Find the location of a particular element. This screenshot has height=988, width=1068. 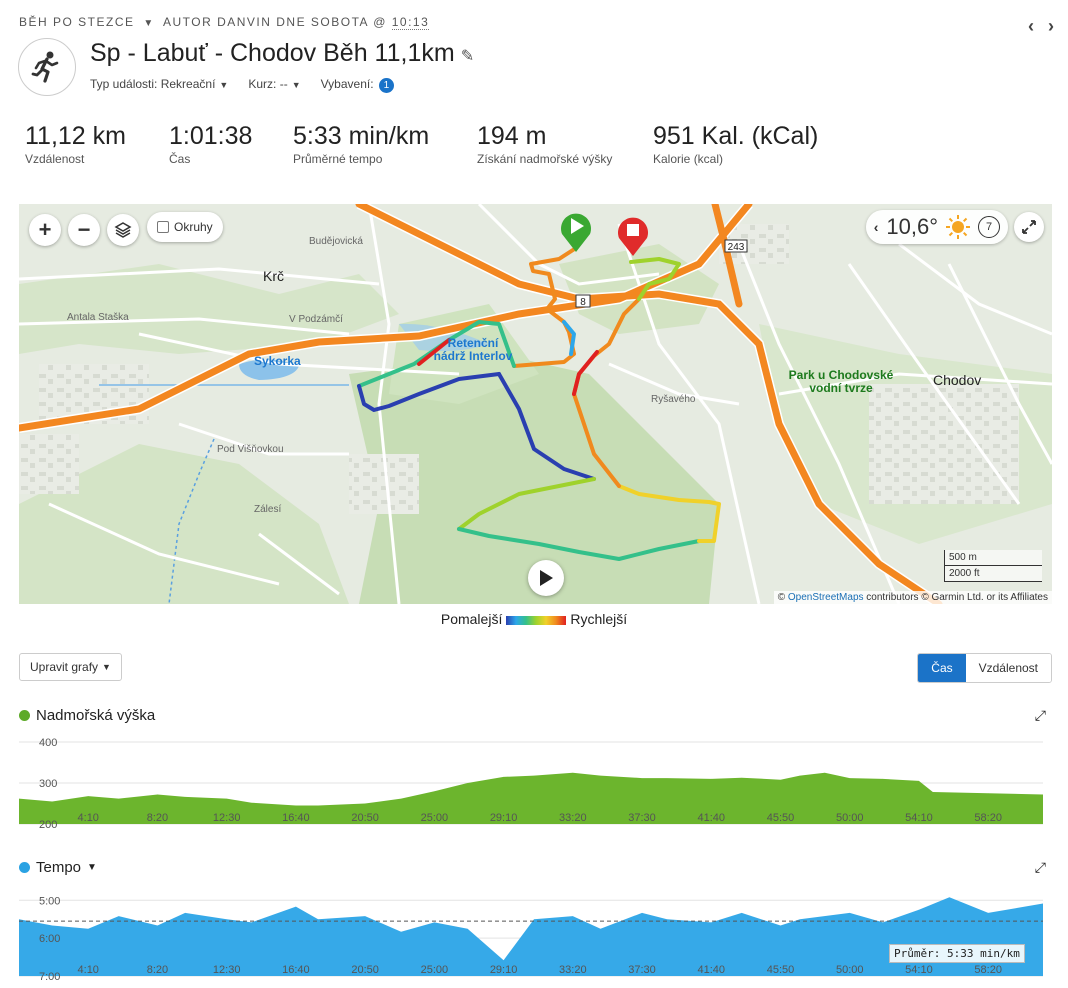

course-select: Kurz: -- ▼ is located at coordinates (274, 85).